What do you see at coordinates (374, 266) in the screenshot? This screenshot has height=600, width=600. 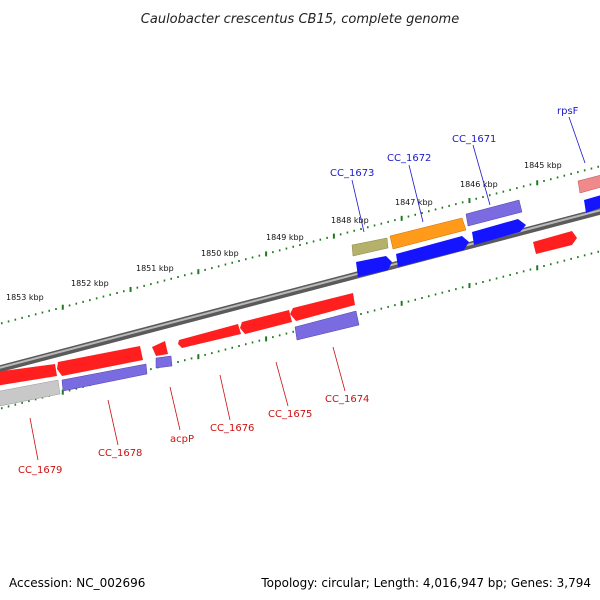 I see `gene-cc1673-cds` at bounding box center [374, 266].